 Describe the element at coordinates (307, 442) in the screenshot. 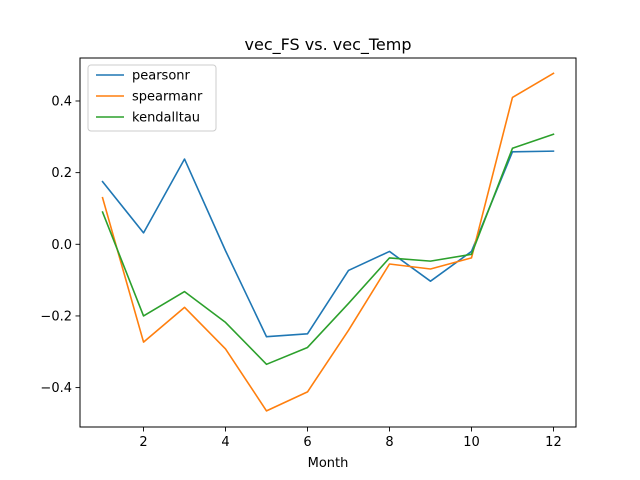

I see `x-tick-label: 6` at that location.